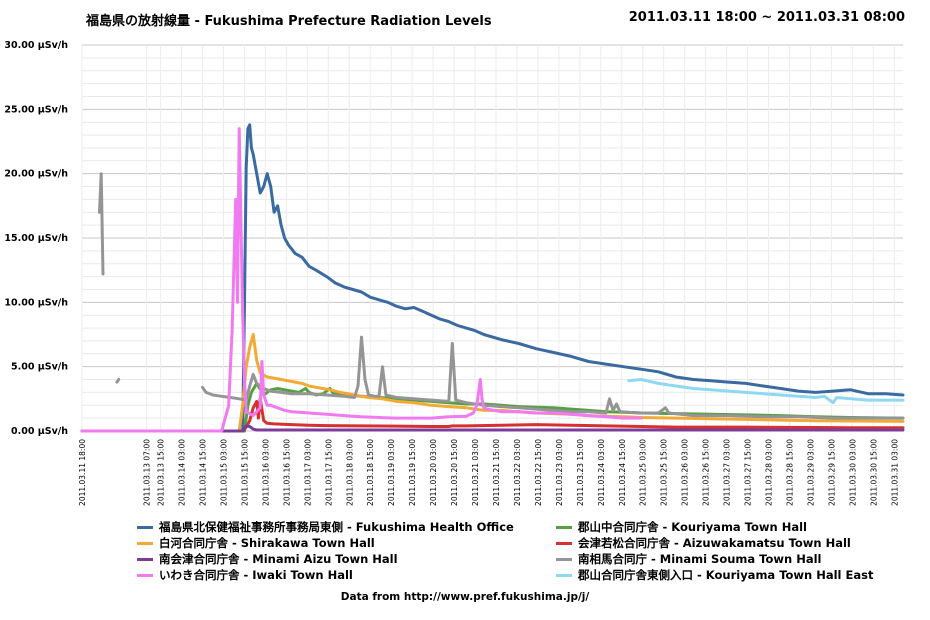 This screenshot has height=620, width=930. Describe the element at coordinates (810, 472) in the screenshot. I see `x-tick-label: 2011.03.29 03:00` at that location.